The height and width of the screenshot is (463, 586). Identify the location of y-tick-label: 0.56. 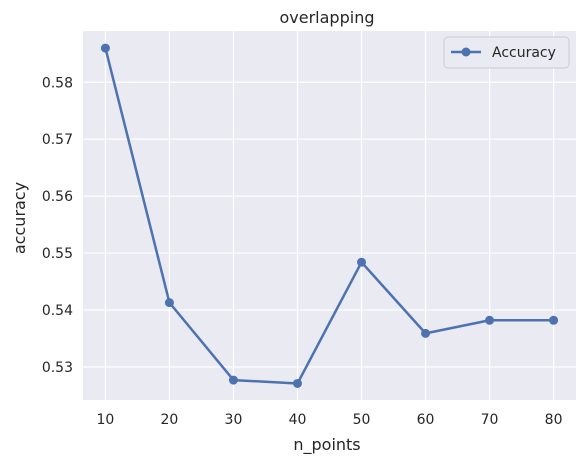
(57, 197).